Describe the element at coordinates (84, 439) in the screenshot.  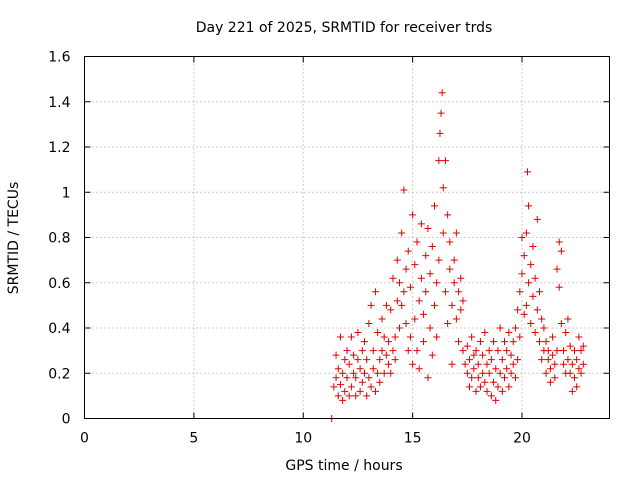
I see `x-tick-label: 0` at that location.